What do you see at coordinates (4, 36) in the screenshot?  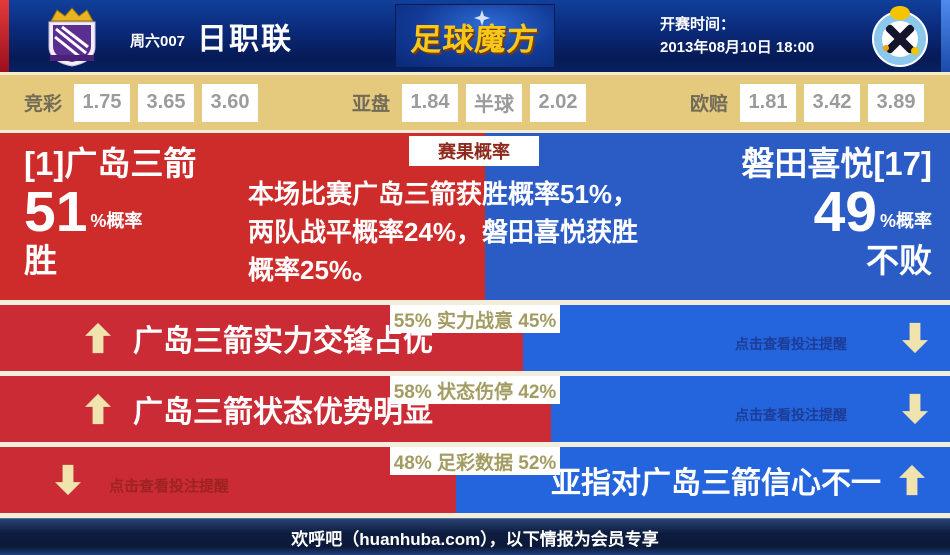 I see `left-edge-stripe` at bounding box center [4, 36].